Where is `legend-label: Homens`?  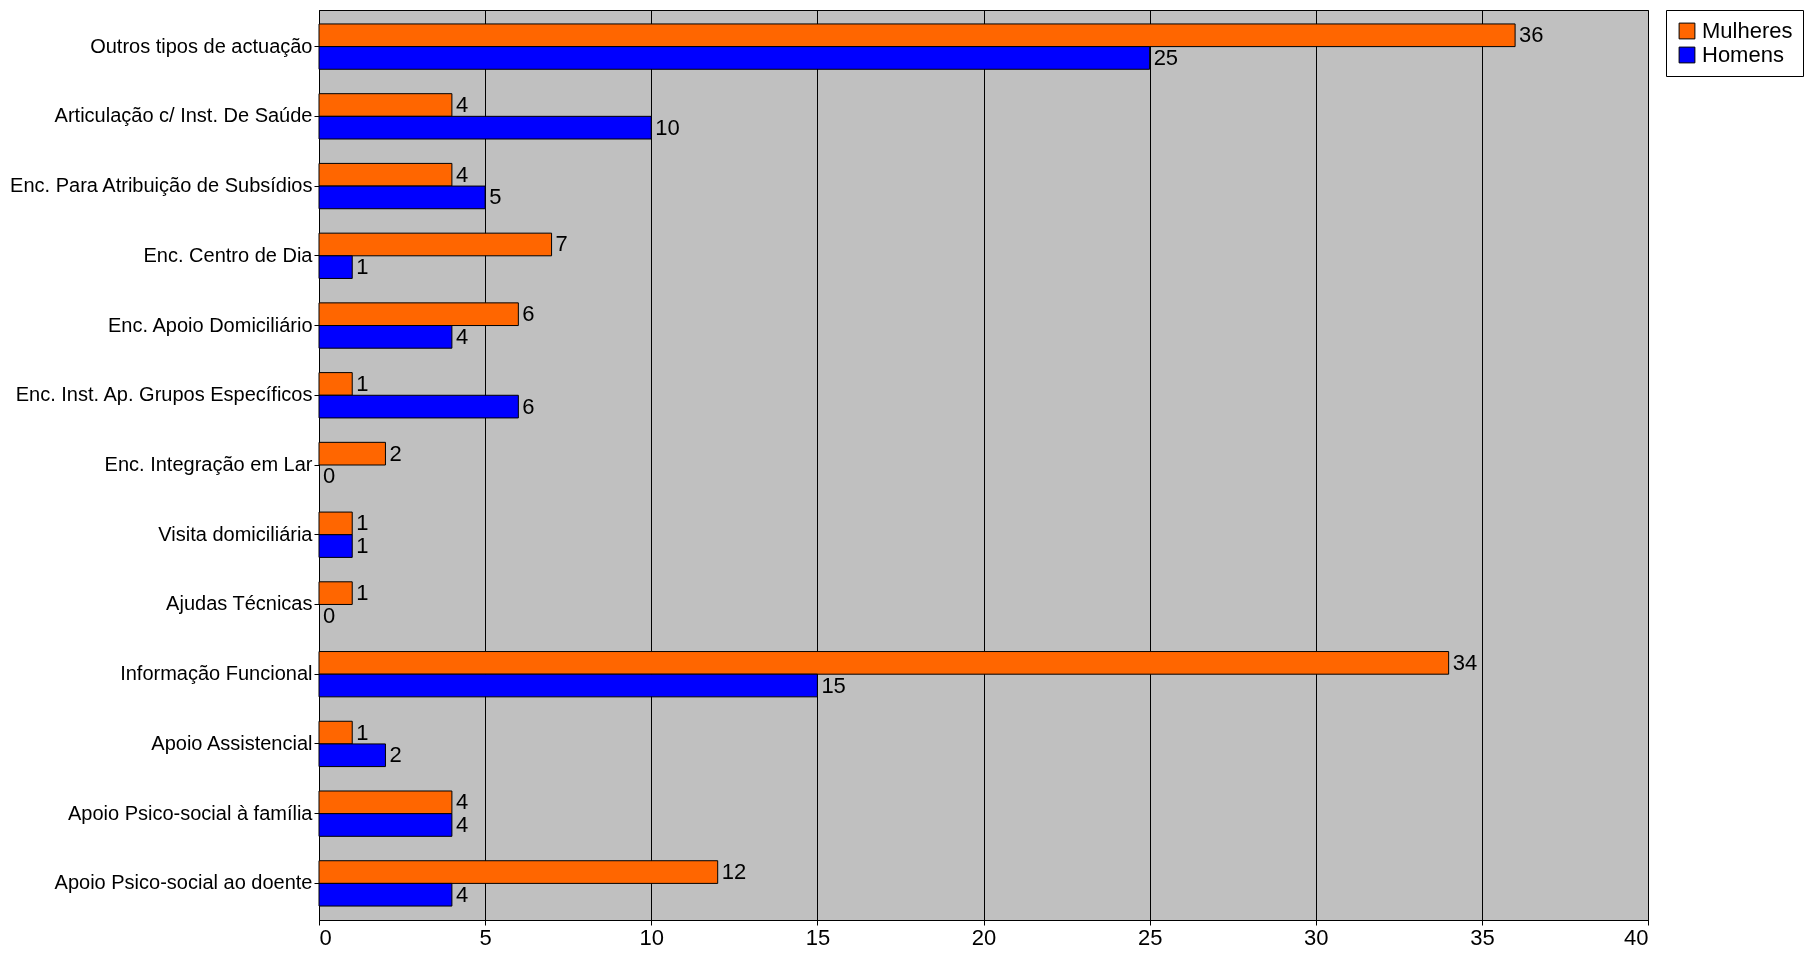
legend-label: Homens is located at coordinates (1743, 54).